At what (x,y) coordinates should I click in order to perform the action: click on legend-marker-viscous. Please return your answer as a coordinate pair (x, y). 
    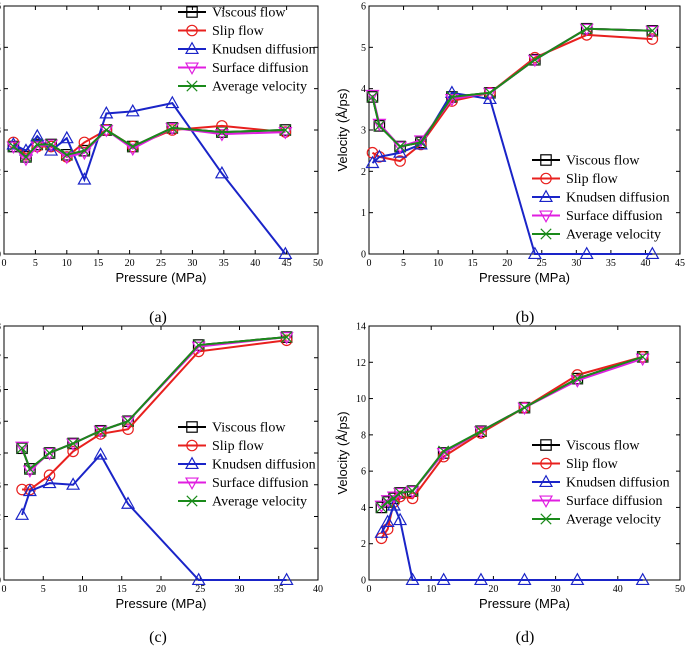
    Looking at the image, I should click on (546, 445).